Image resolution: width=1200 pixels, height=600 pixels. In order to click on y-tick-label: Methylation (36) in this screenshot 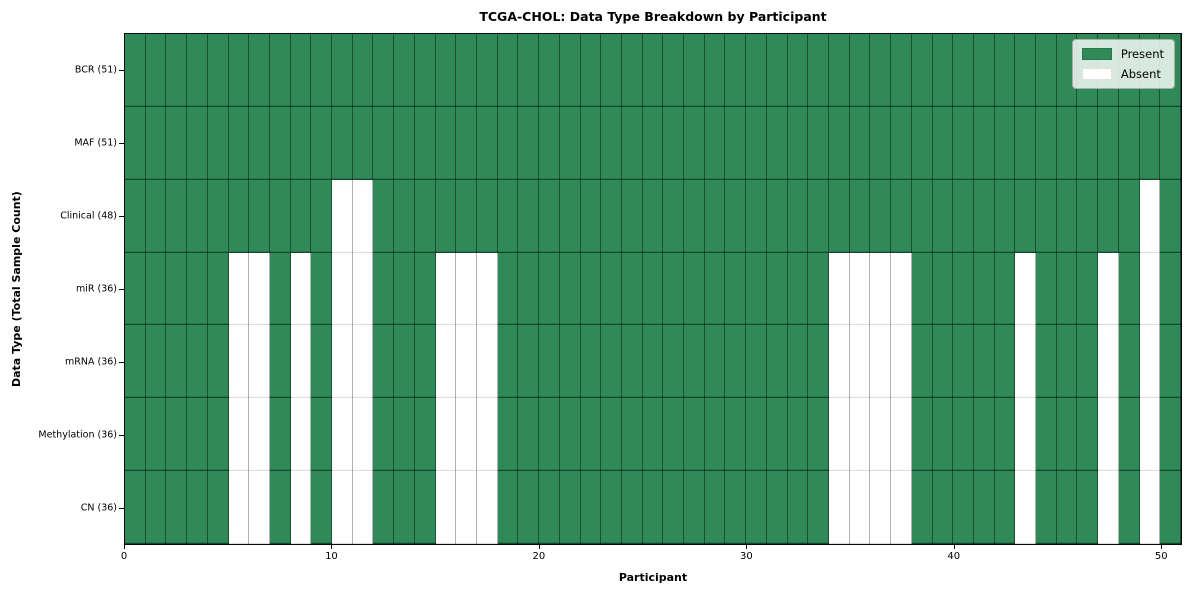, I will do `click(77, 435)`.